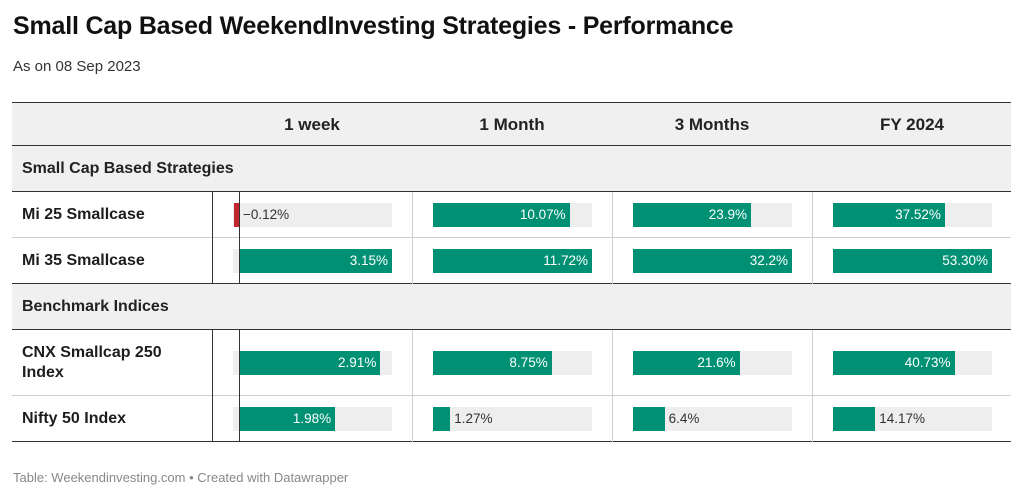  I want to click on bar-track: −0.12%, so click(312, 215).